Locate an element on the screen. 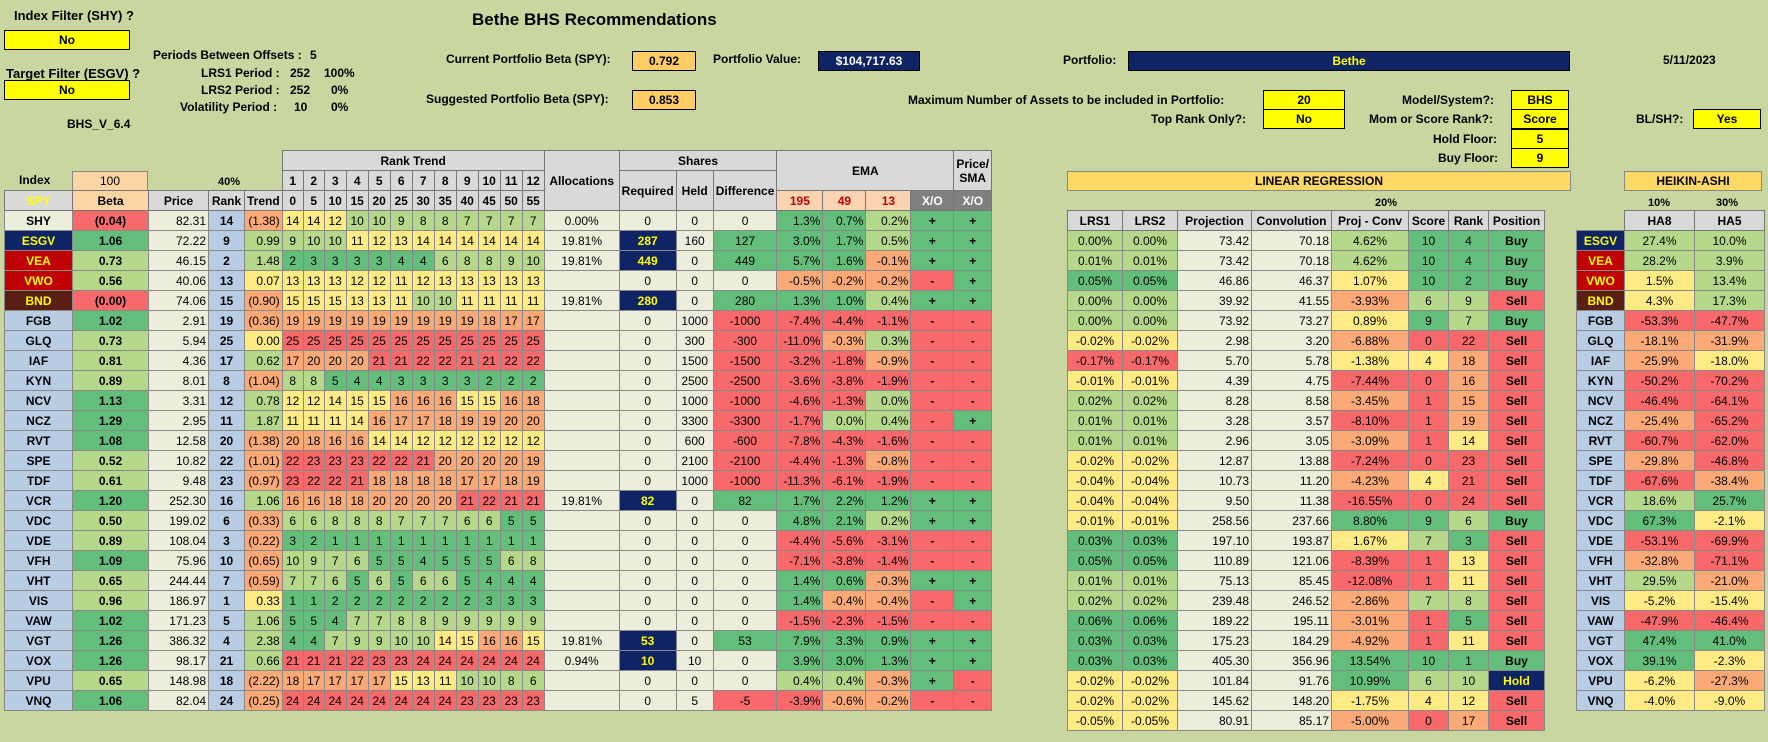  rank-trend-cell: 6 is located at coordinates (533, 680).